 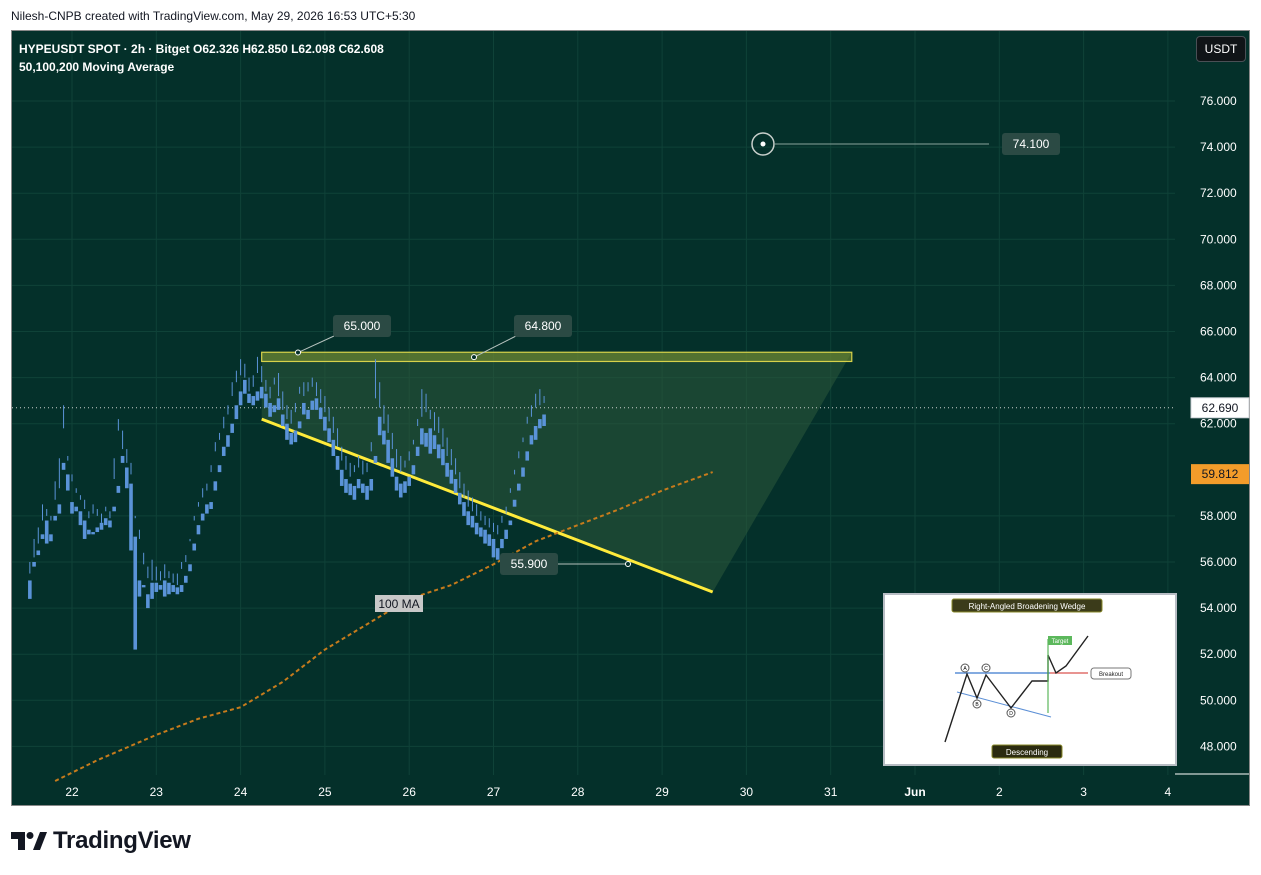 What do you see at coordinates (325, 792) in the screenshot?
I see `time-tick-label: 25` at bounding box center [325, 792].